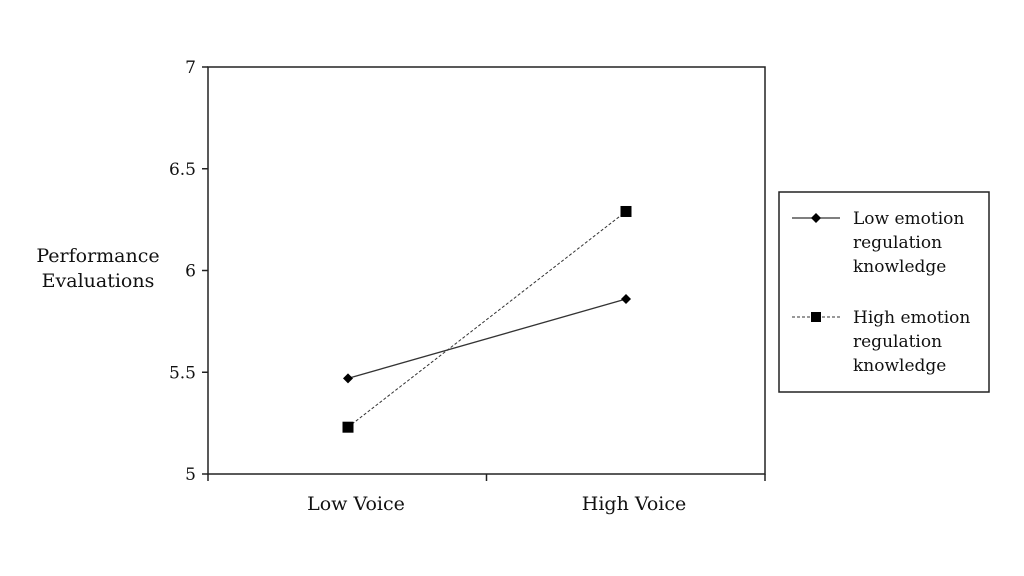  Describe the element at coordinates (897, 243) in the screenshot. I see `legend-label-series-1-line-2: regulation` at that location.